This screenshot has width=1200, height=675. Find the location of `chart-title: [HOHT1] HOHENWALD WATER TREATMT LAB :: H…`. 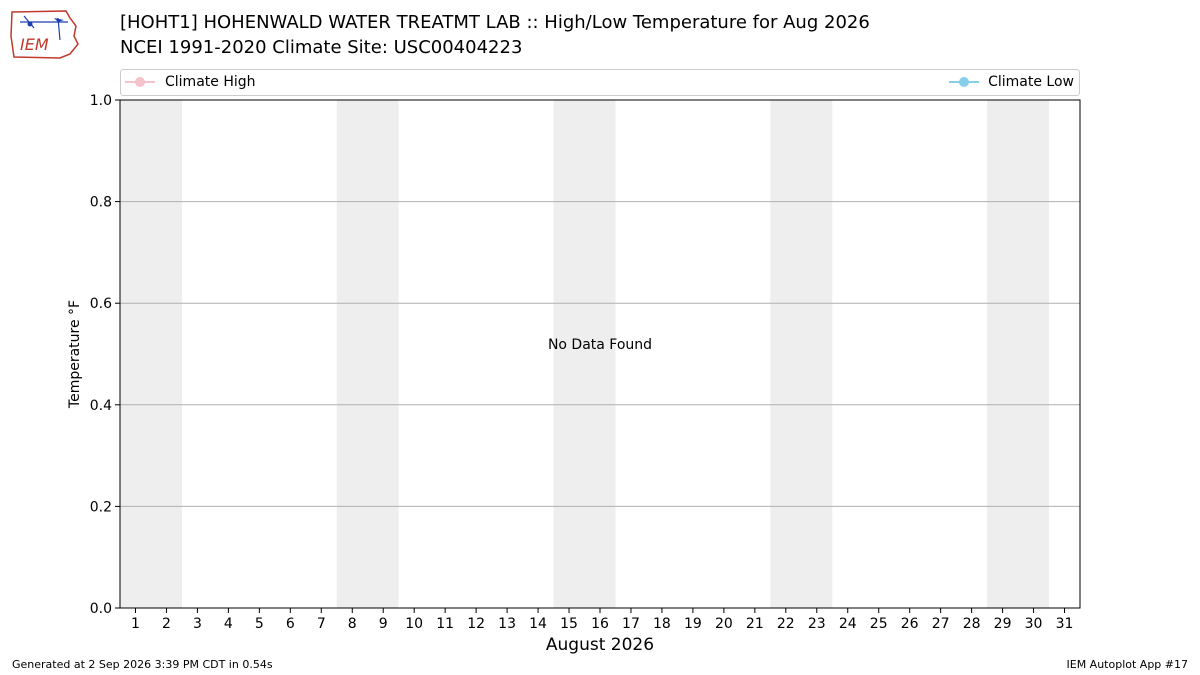

chart-title: [HOHT1] HOHENWALD WATER TREATMT LAB :: H… is located at coordinates (495, 22).